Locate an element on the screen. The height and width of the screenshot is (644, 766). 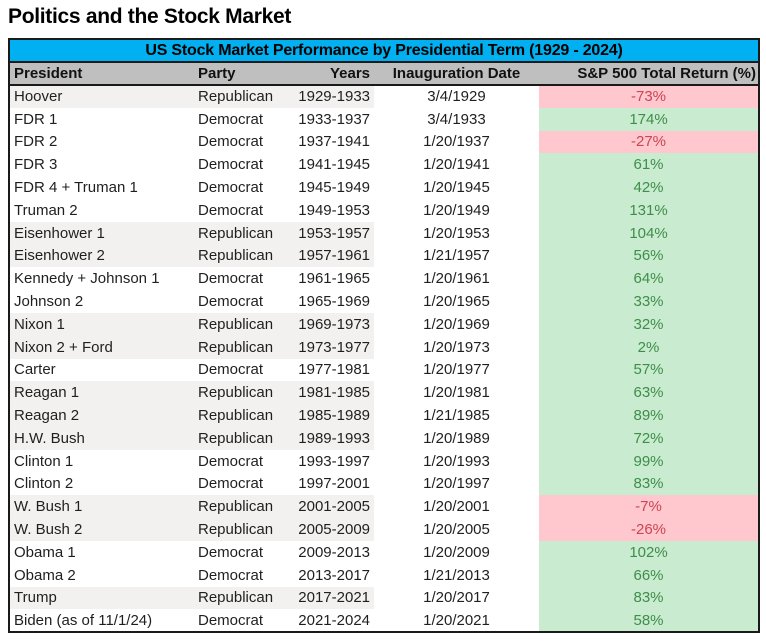
cell-president: FDR 4 + Truman 1 is located at coordinates (101, 187).